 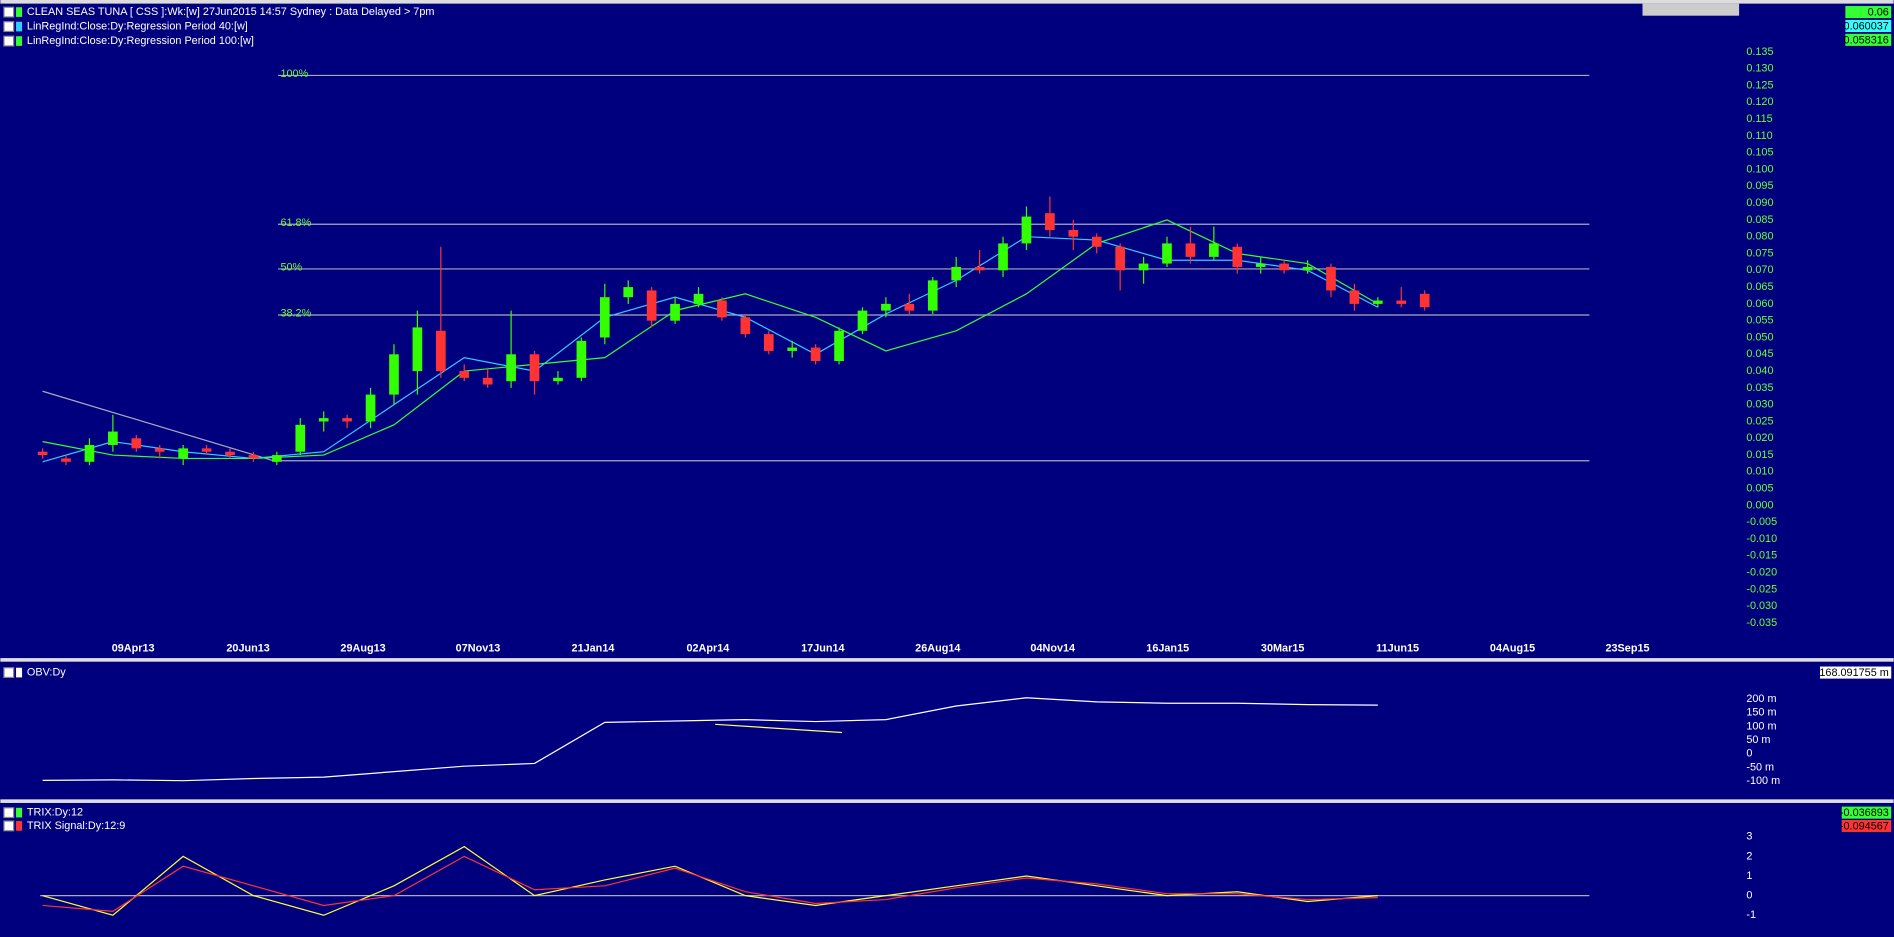 What do you see at coordinates (1759, 455) in the screenshot?
I see `y-tick-label: 0.015` at bounding box center [1759, 455].